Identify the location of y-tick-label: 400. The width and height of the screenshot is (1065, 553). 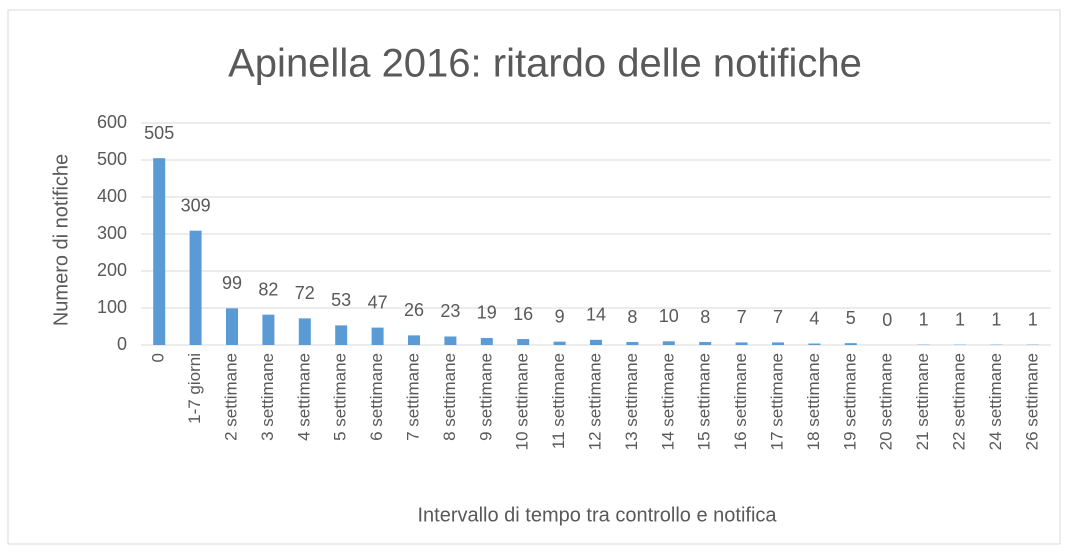
(112, 196).